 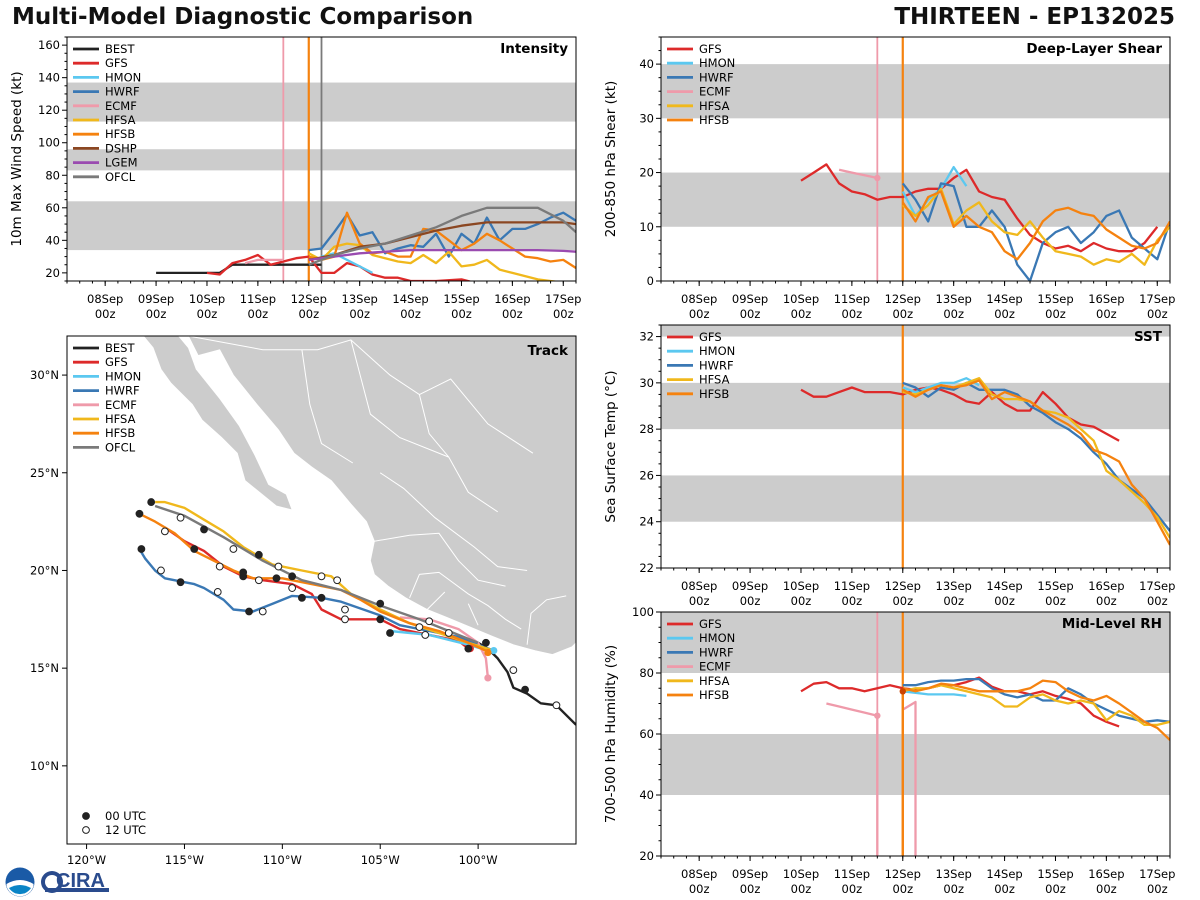 What do you see at coordinates (282, 860) in the screenshot?
I see `lon-tick-label: 110°W` at bounding box center [282, 860].